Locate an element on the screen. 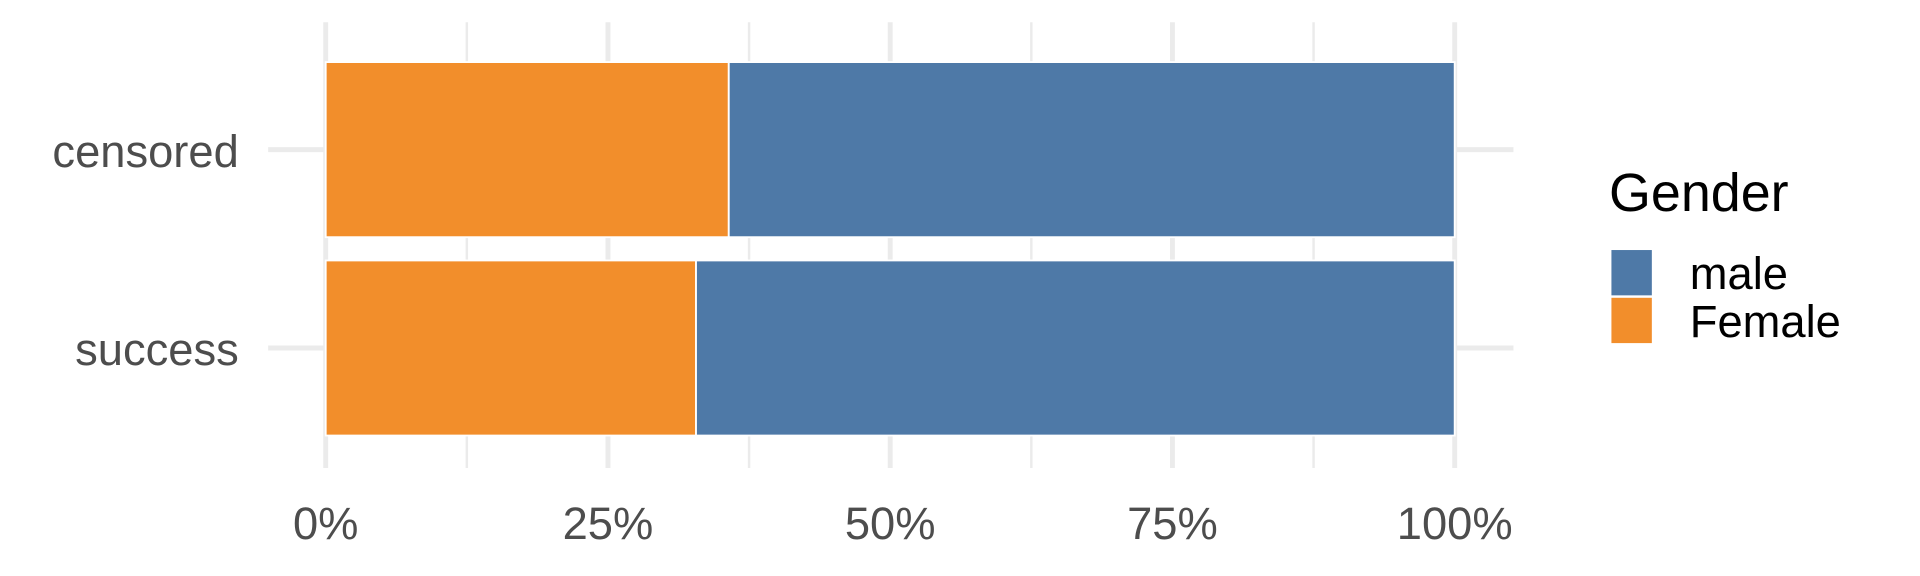  x-tick-label: 25% is located at coordinates (608, 523).